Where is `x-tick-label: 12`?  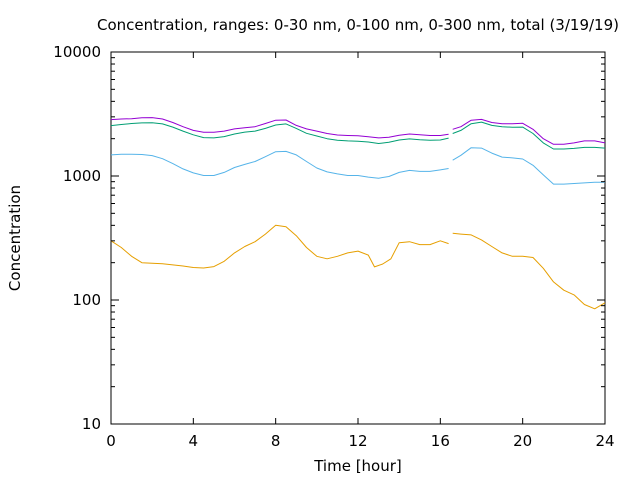 x-tick-label: 12 is located at coordinates (357, 441).